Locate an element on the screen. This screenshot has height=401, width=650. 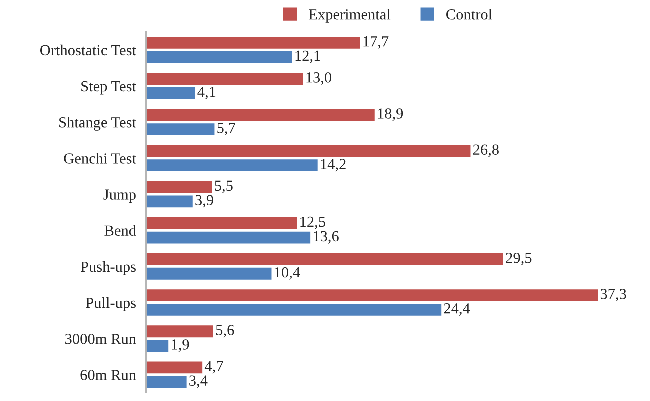
data-label: 17,7 is located at coordinates (376, 42).